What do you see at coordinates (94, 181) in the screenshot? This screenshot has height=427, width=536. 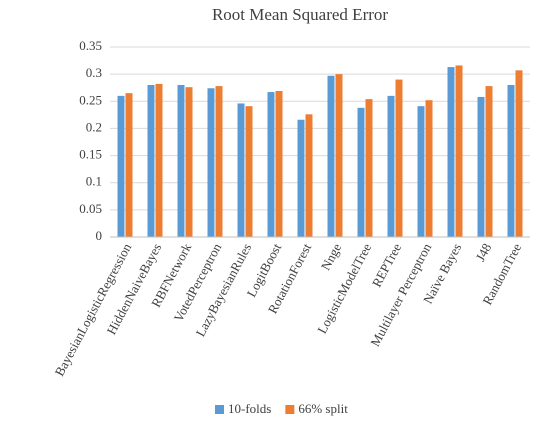 I see `y-tick-label: 0.1` at bounding box center [94, 181].